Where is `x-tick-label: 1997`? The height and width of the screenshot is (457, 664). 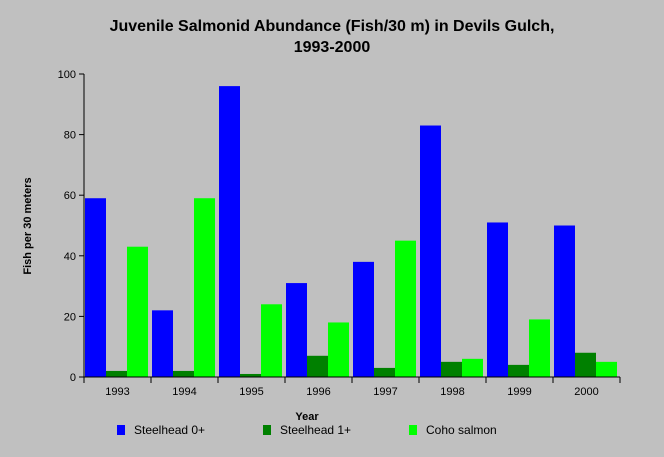 x-tick-label: 1997 is located at coordinates (385, 392).